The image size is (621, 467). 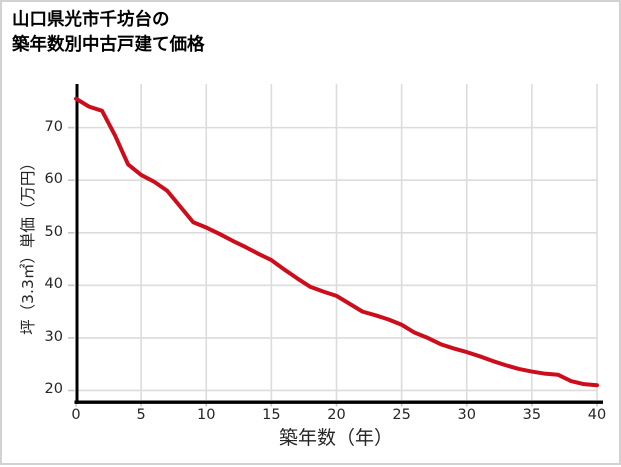 I want to click on x-tick-label: 40, so click(x=597, y=415).